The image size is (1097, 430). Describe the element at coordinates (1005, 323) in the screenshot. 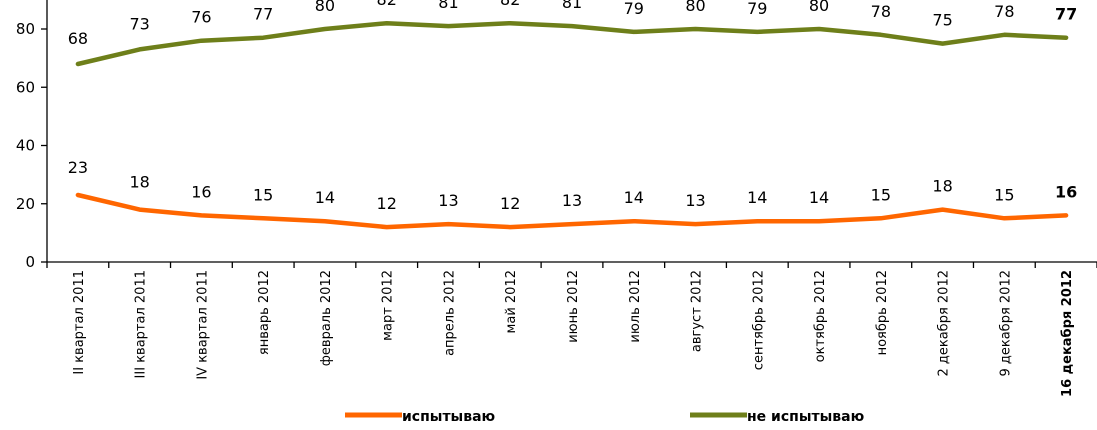

I see `x-tick-label: 9 декабря 2012` at that location.